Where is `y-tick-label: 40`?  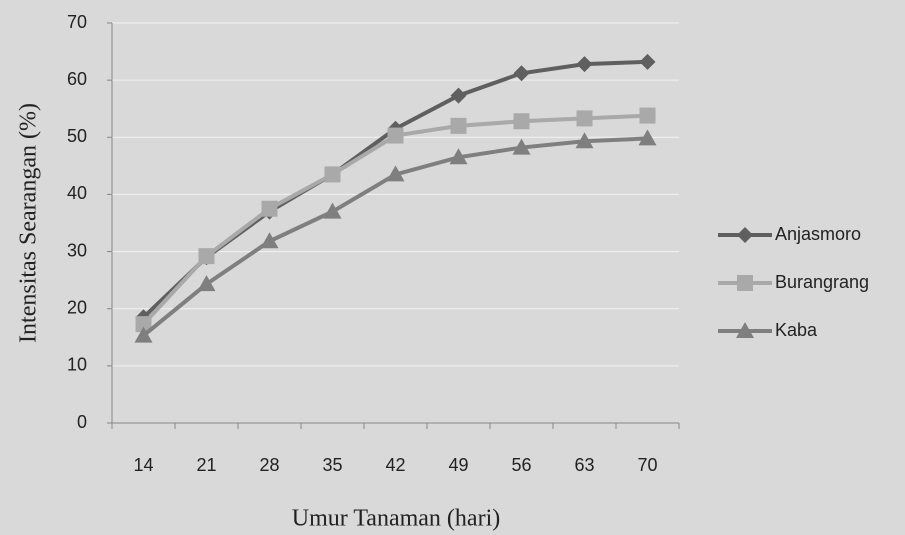 y-tick-label: 40 is located at coordinates (77, 193).